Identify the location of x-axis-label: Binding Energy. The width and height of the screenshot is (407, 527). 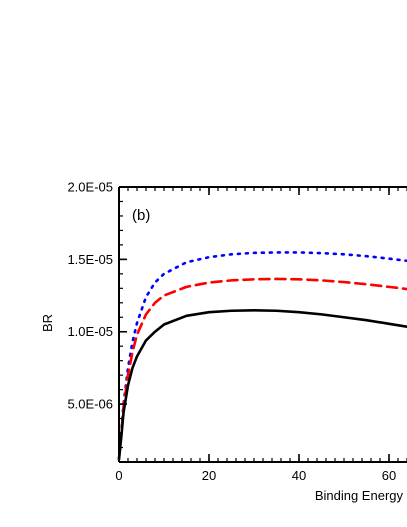
(359, 495).